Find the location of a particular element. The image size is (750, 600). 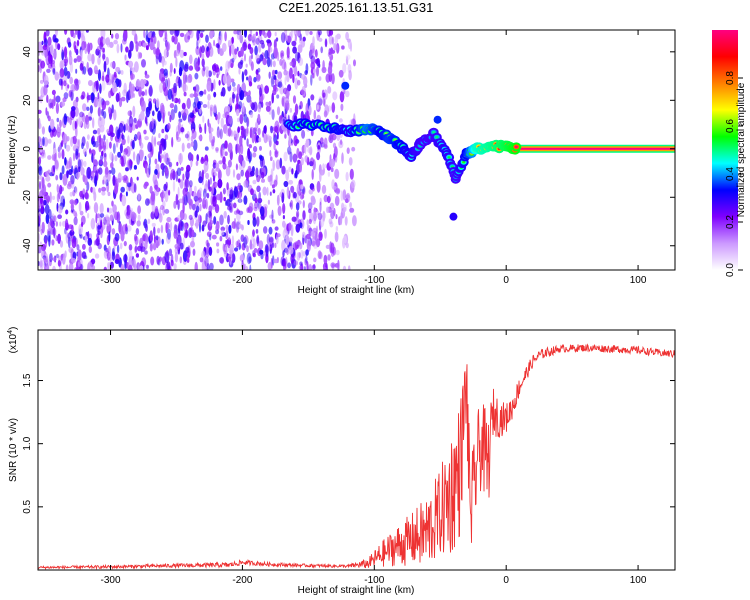

snr-scale-factor: (x104) is located at coordinates (13, 340).